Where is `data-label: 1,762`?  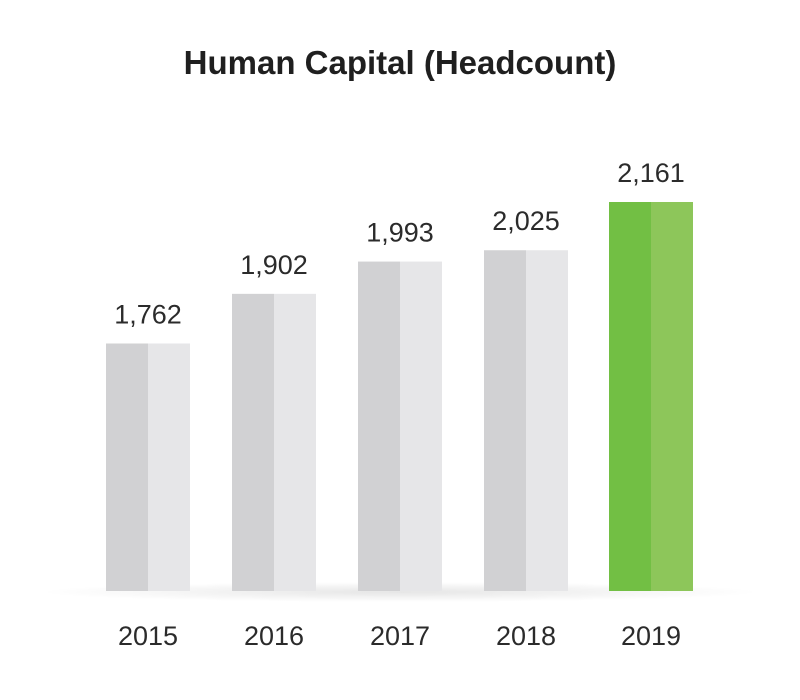 data-label: 1,762 is located at coordinates (148, 314).